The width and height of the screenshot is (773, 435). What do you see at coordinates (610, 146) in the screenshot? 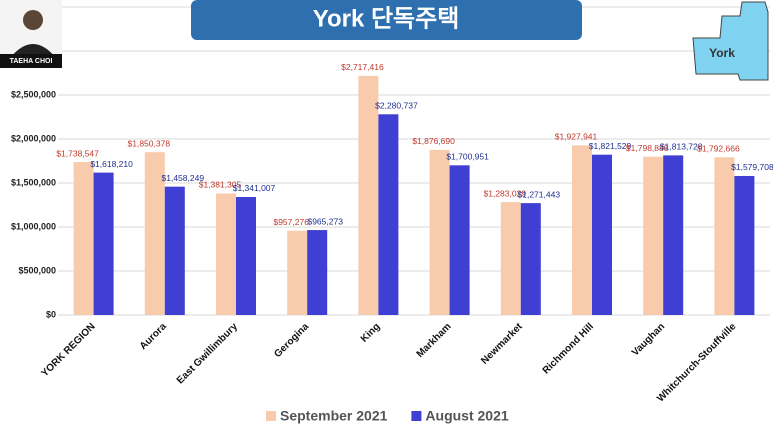
I see `value-label: $1,821,529` at bounding box center [610, 146].